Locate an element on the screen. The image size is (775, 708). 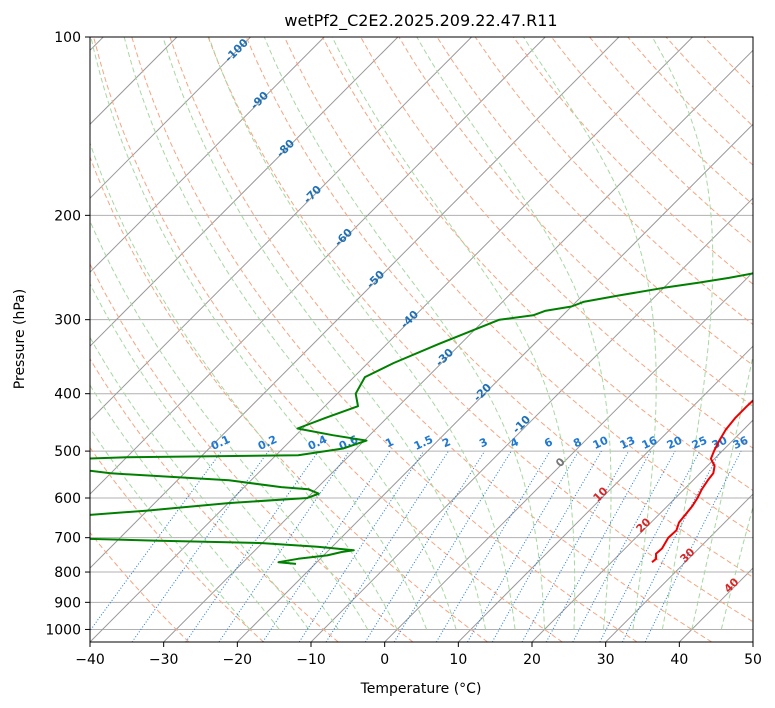
x-tick-label: −20 is located at coordinates (238, 660).